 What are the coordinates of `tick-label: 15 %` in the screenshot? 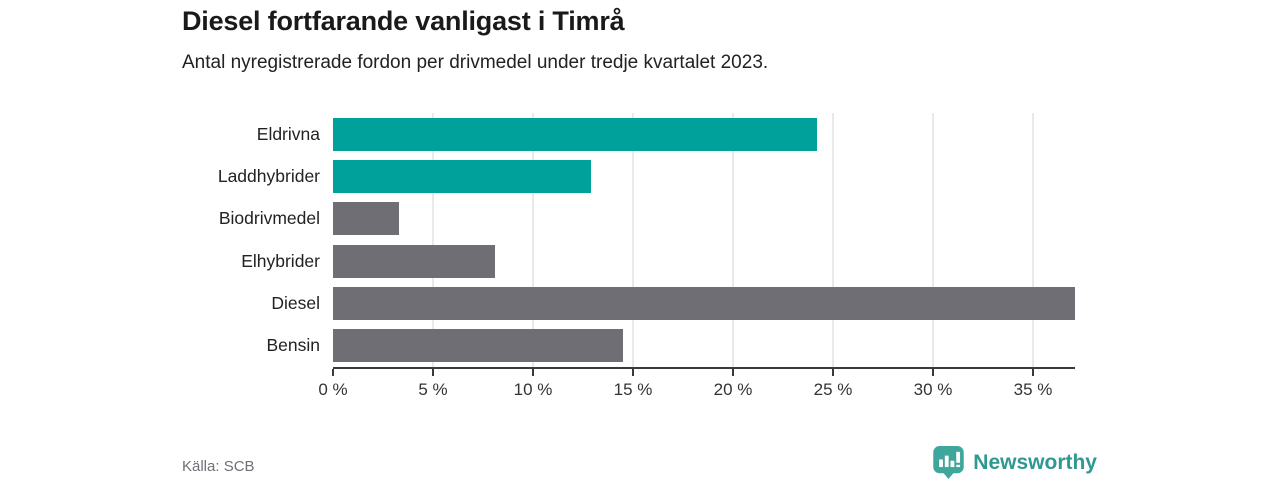 It's located at (633, 389).